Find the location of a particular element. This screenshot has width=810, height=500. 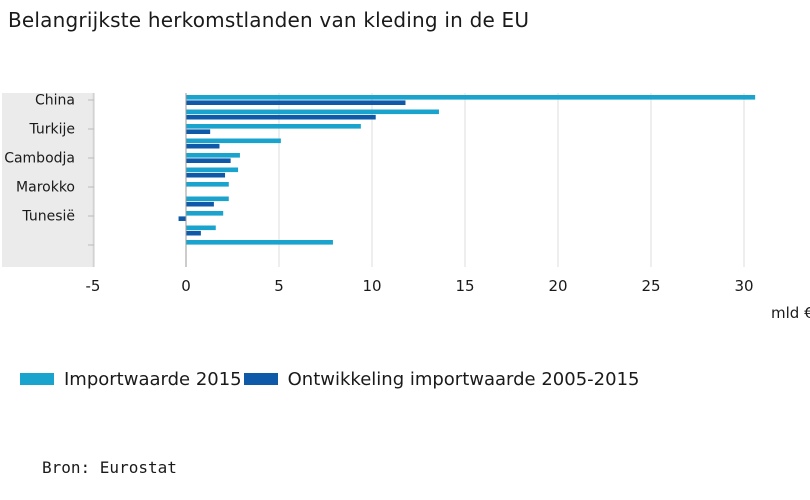

x-tick-label-5: 5 is located at coordinates (279, 286).